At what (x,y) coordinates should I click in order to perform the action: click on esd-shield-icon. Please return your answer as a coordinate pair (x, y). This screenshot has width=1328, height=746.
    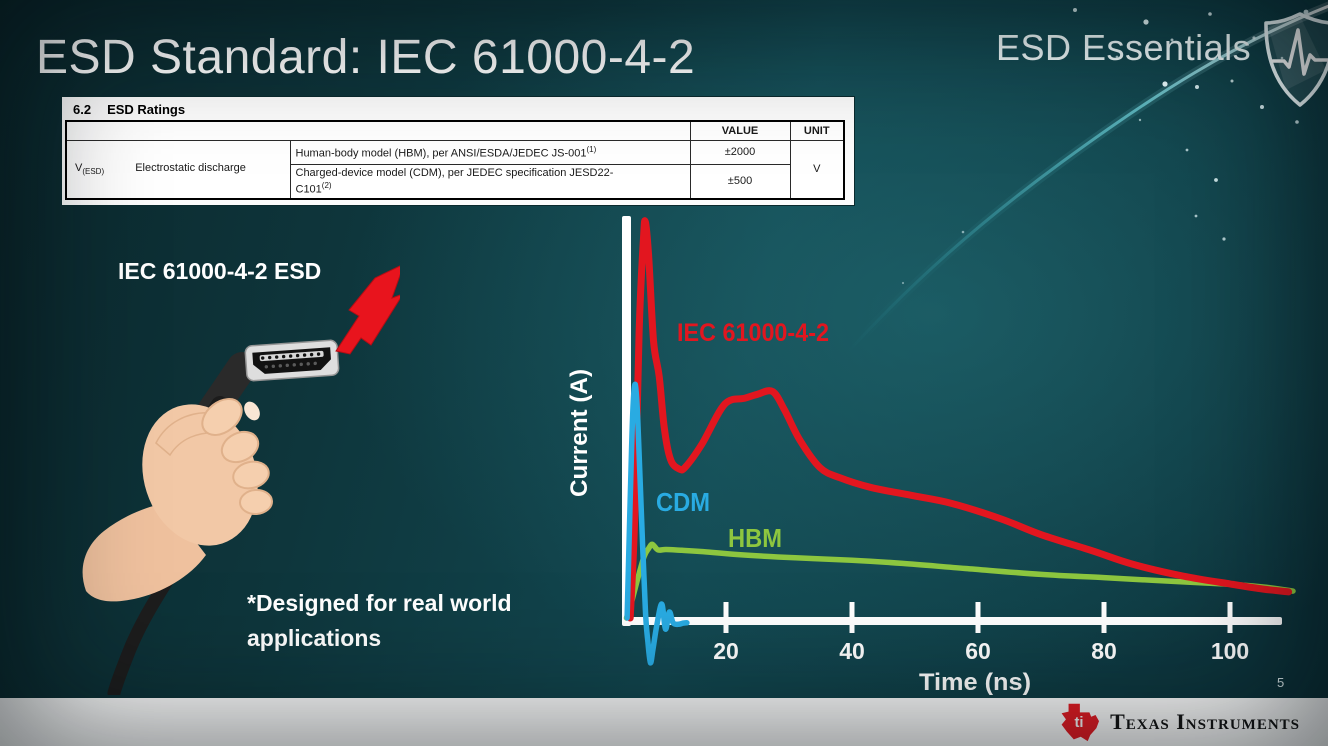
    Looking at the image, I should click on (1296, 59).